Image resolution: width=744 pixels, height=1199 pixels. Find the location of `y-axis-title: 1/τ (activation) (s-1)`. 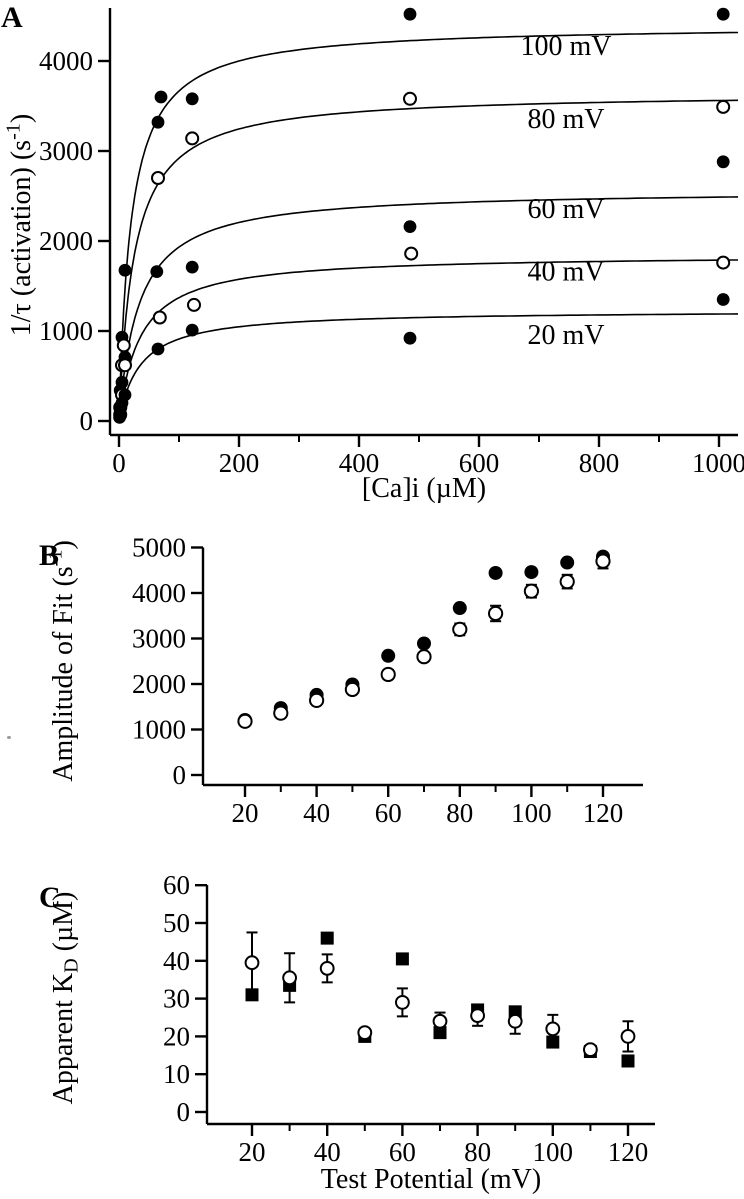

y-axis-title: 1/τ (activation) (s-1) is located at coordinates (19, 225).